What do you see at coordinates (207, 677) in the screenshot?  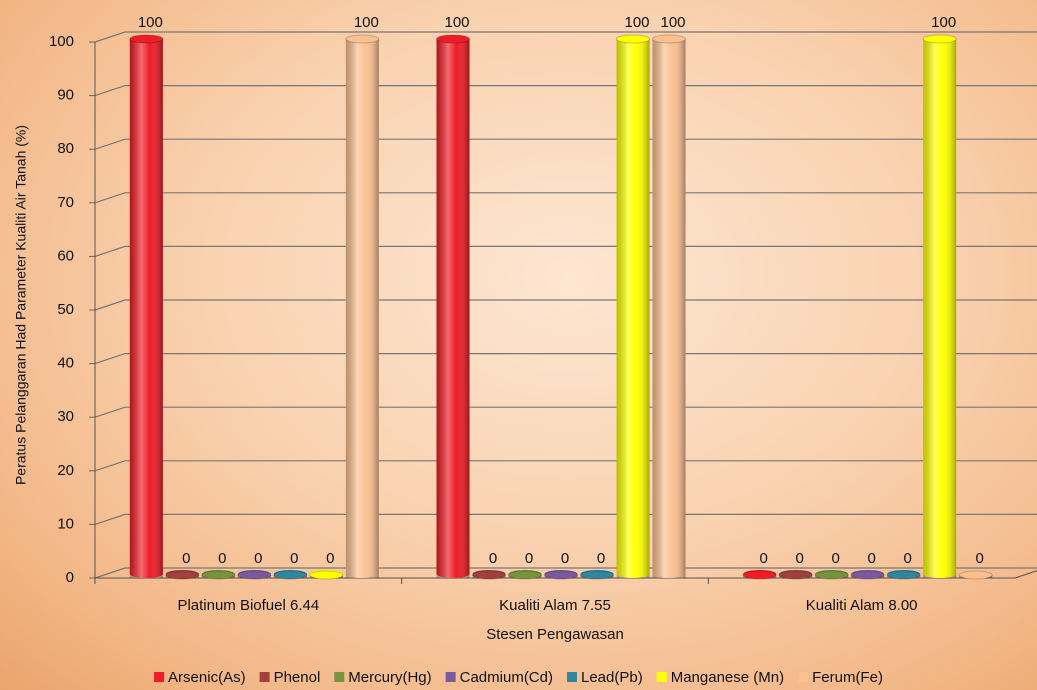 I see `legend-label: Arsenic(As)` at bounding box center [207, 677].